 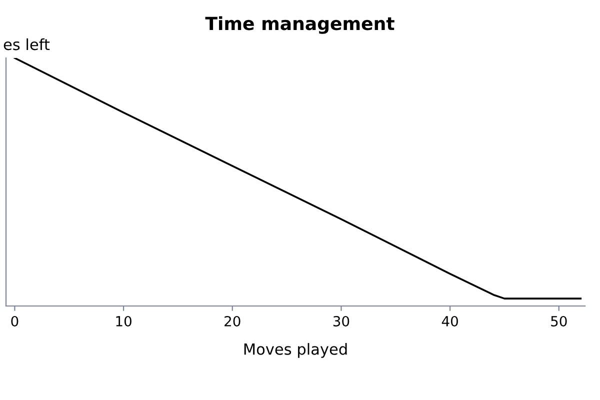 I want to click on x-tick-label: 30, so click(x=341, y=321).